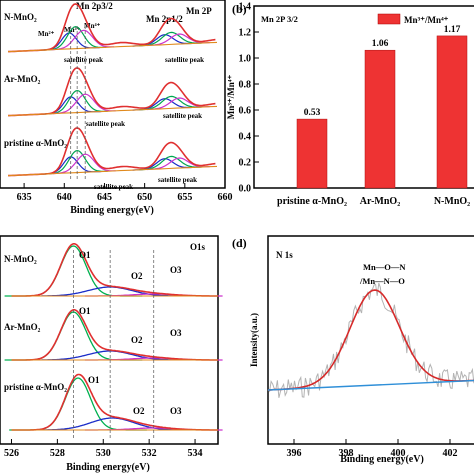  Describe the element at coordinates (177, 180) in the screenshot. I see `panel-a-satellite-6: satellite peak` at that location.